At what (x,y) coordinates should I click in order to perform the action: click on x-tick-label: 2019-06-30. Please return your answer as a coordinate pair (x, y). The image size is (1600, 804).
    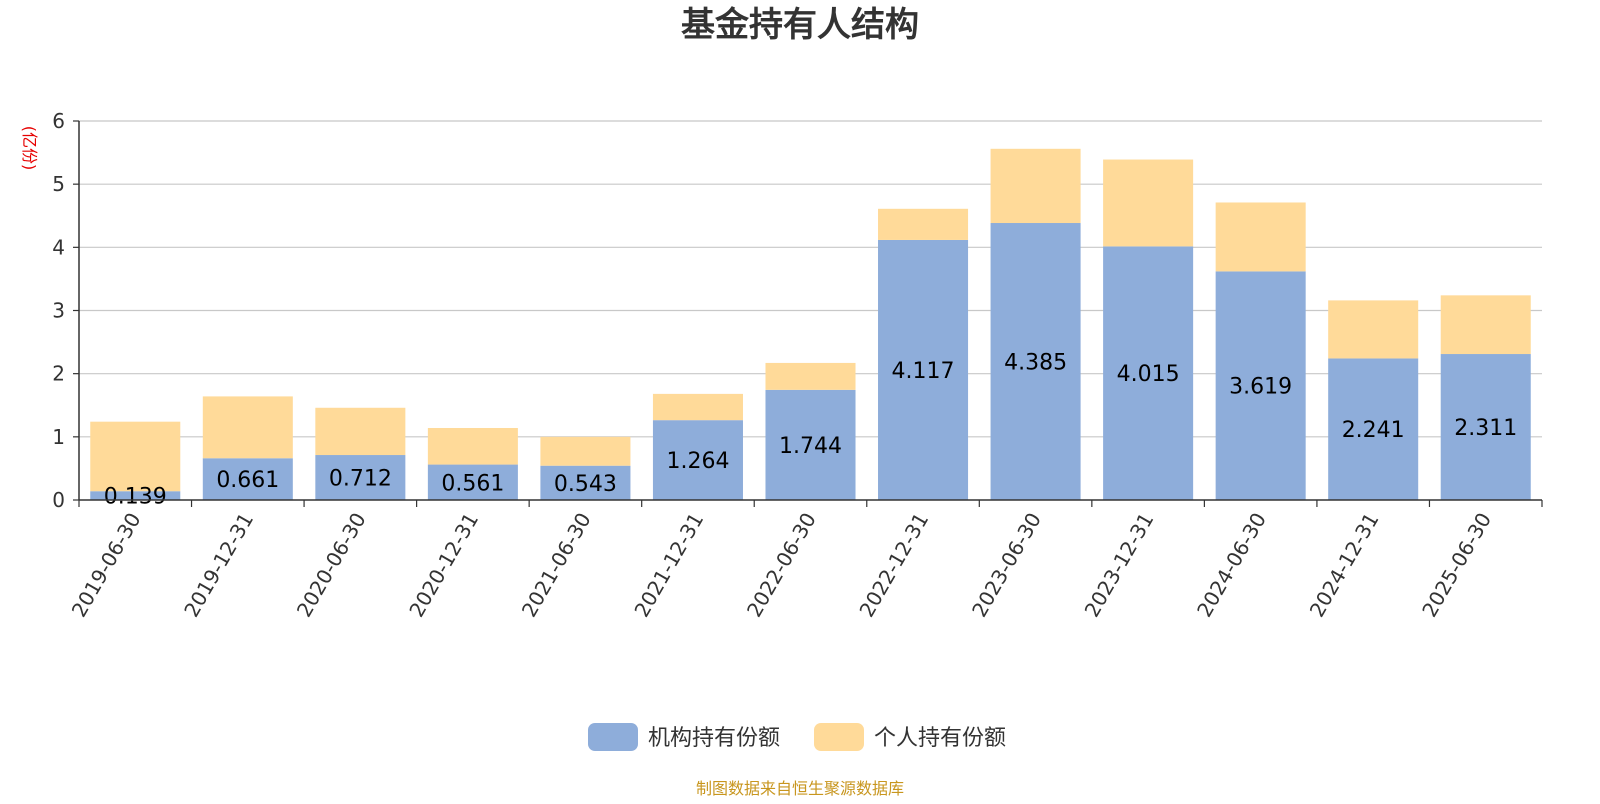
    Looking at the image, I should click on (106, 565).